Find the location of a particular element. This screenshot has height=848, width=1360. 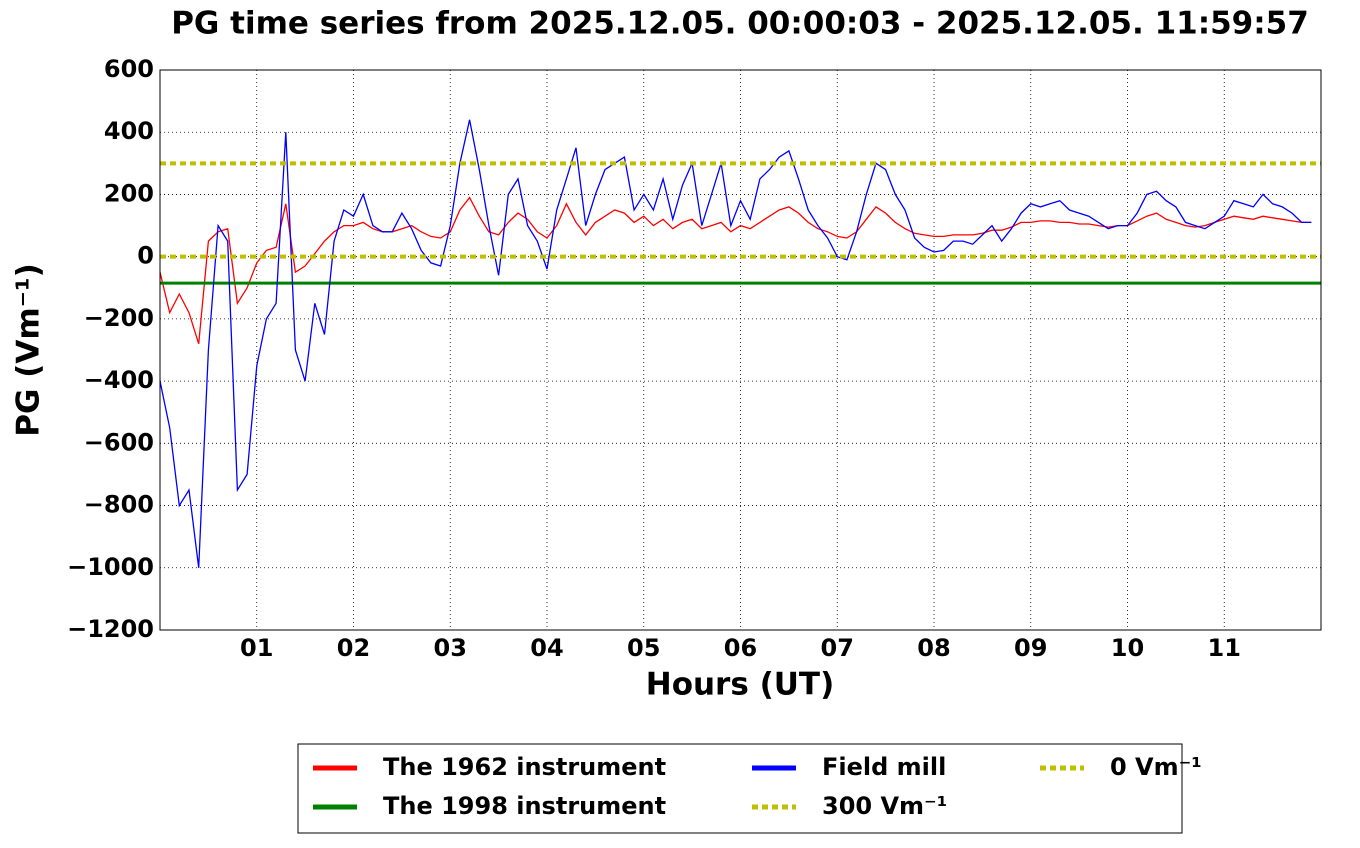

x-tick-label: 09 is located at coordinates (1030, 648).